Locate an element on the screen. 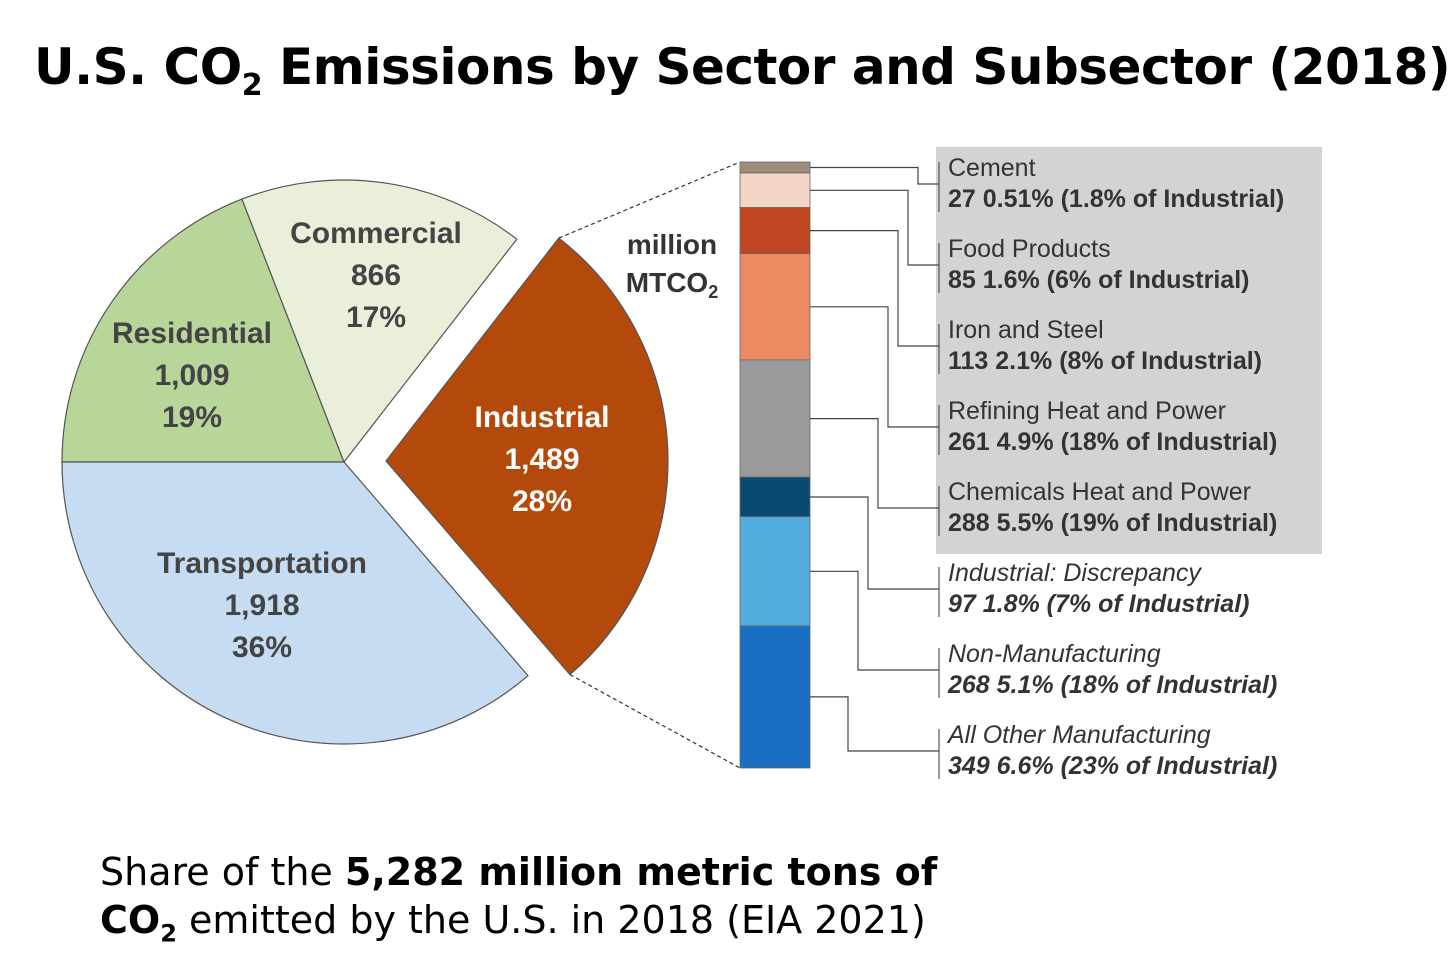 Image resolution: width=1456 pixels, height=958 pixels. bar-segment-food-products is located at coordinates (775, 190).